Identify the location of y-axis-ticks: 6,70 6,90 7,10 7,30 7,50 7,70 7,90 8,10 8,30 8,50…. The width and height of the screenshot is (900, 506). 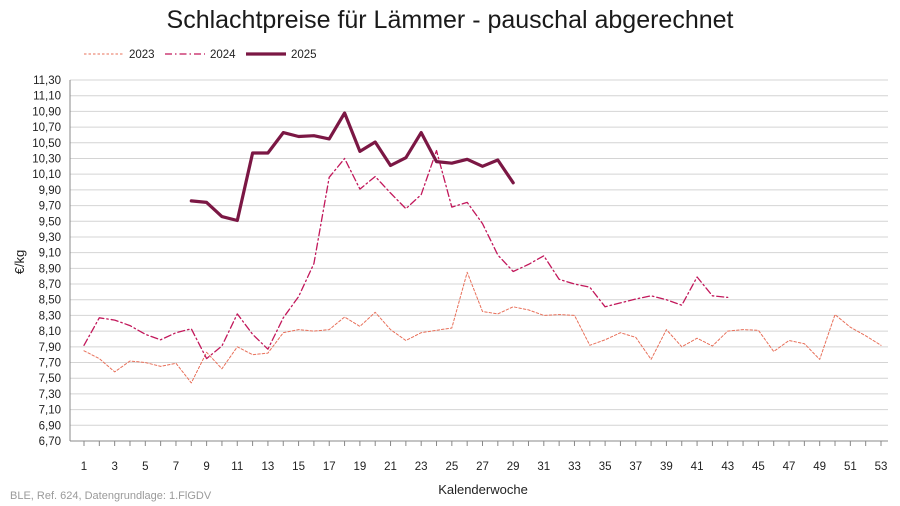
(46, 261).